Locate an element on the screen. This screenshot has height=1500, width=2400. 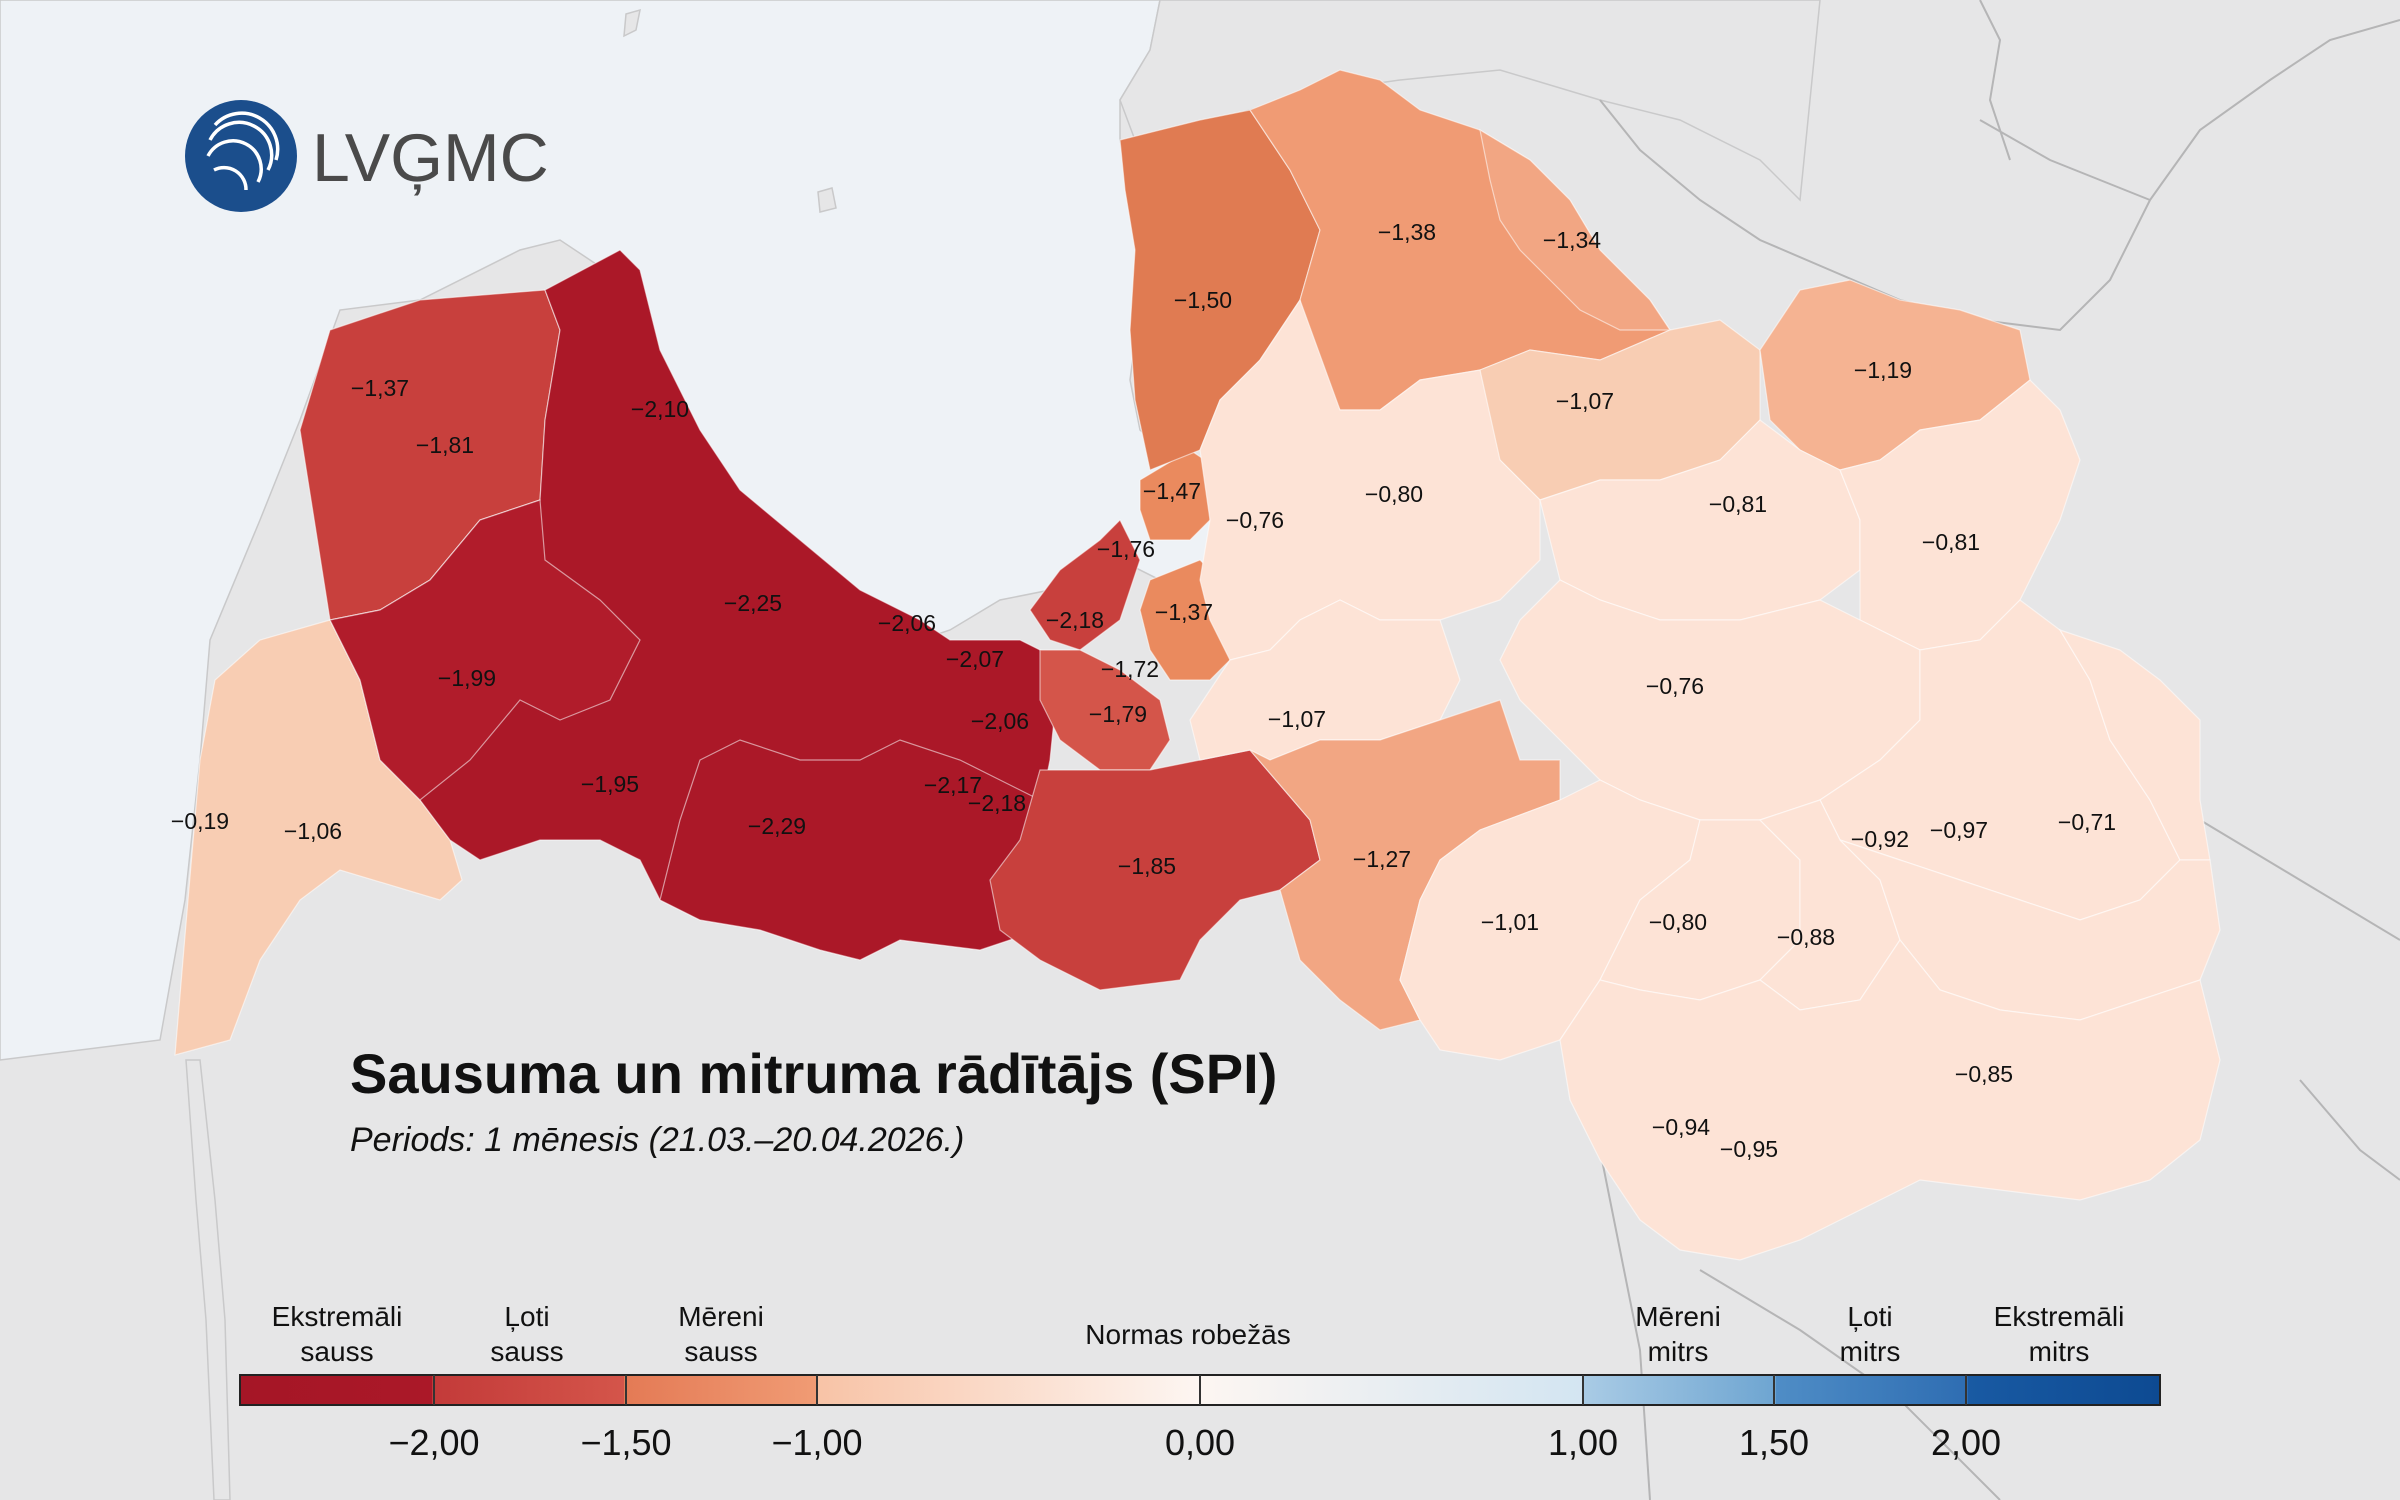
value-label: −1,38 is located at coordinates (1407, 232).